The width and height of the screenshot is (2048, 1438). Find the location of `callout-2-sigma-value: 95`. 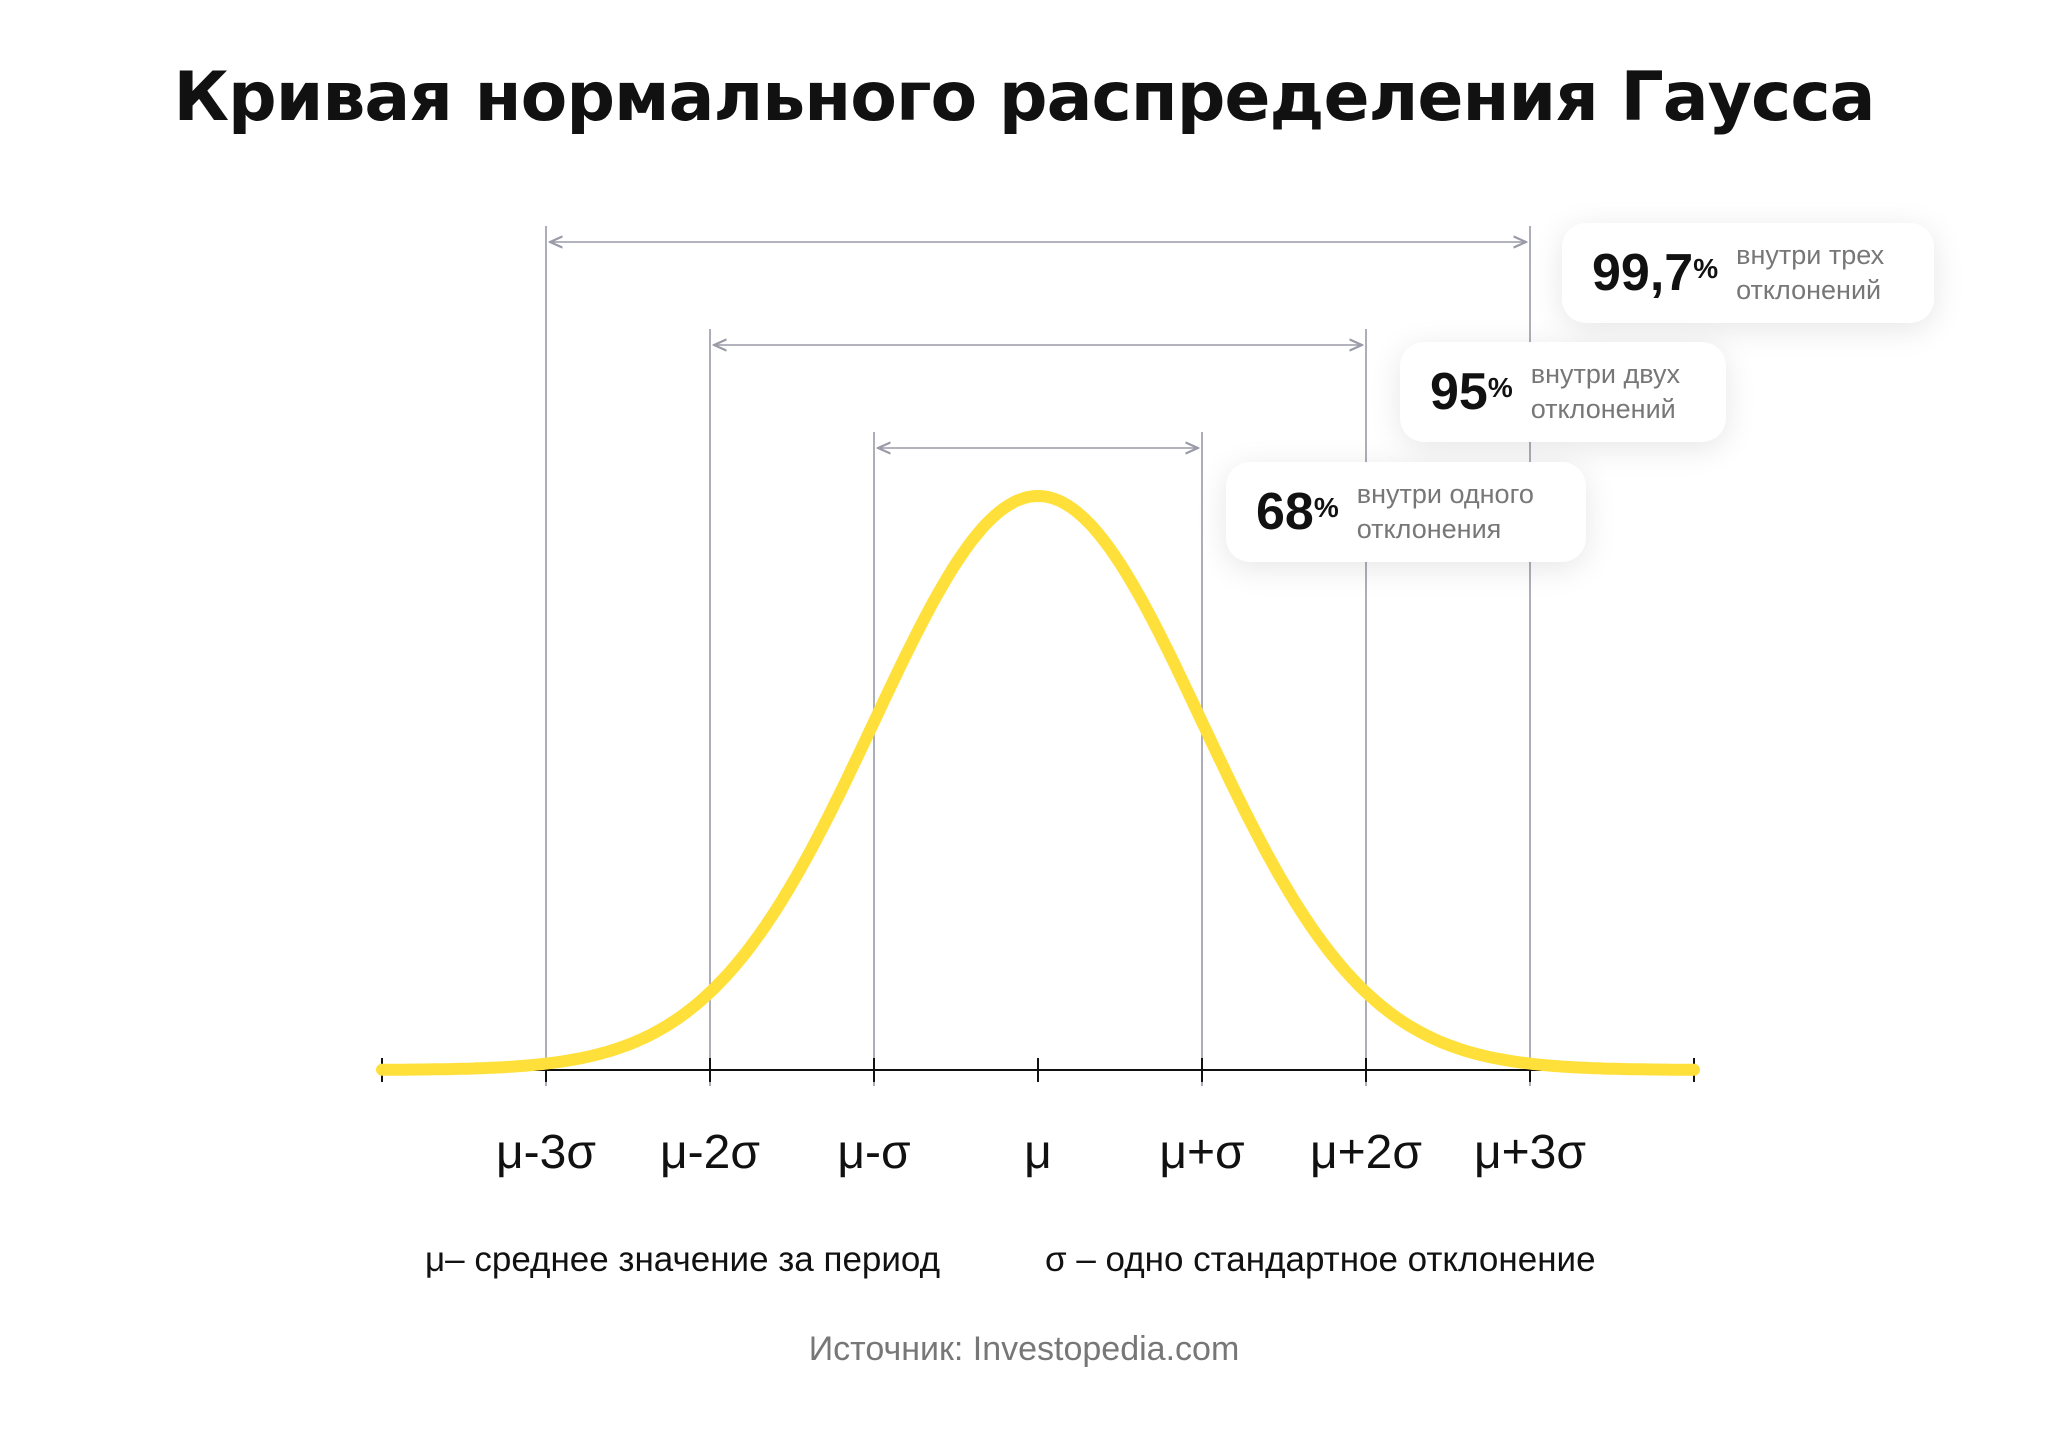

callout-2-sigma-value: 95 is located at coordinates (1459, 392).